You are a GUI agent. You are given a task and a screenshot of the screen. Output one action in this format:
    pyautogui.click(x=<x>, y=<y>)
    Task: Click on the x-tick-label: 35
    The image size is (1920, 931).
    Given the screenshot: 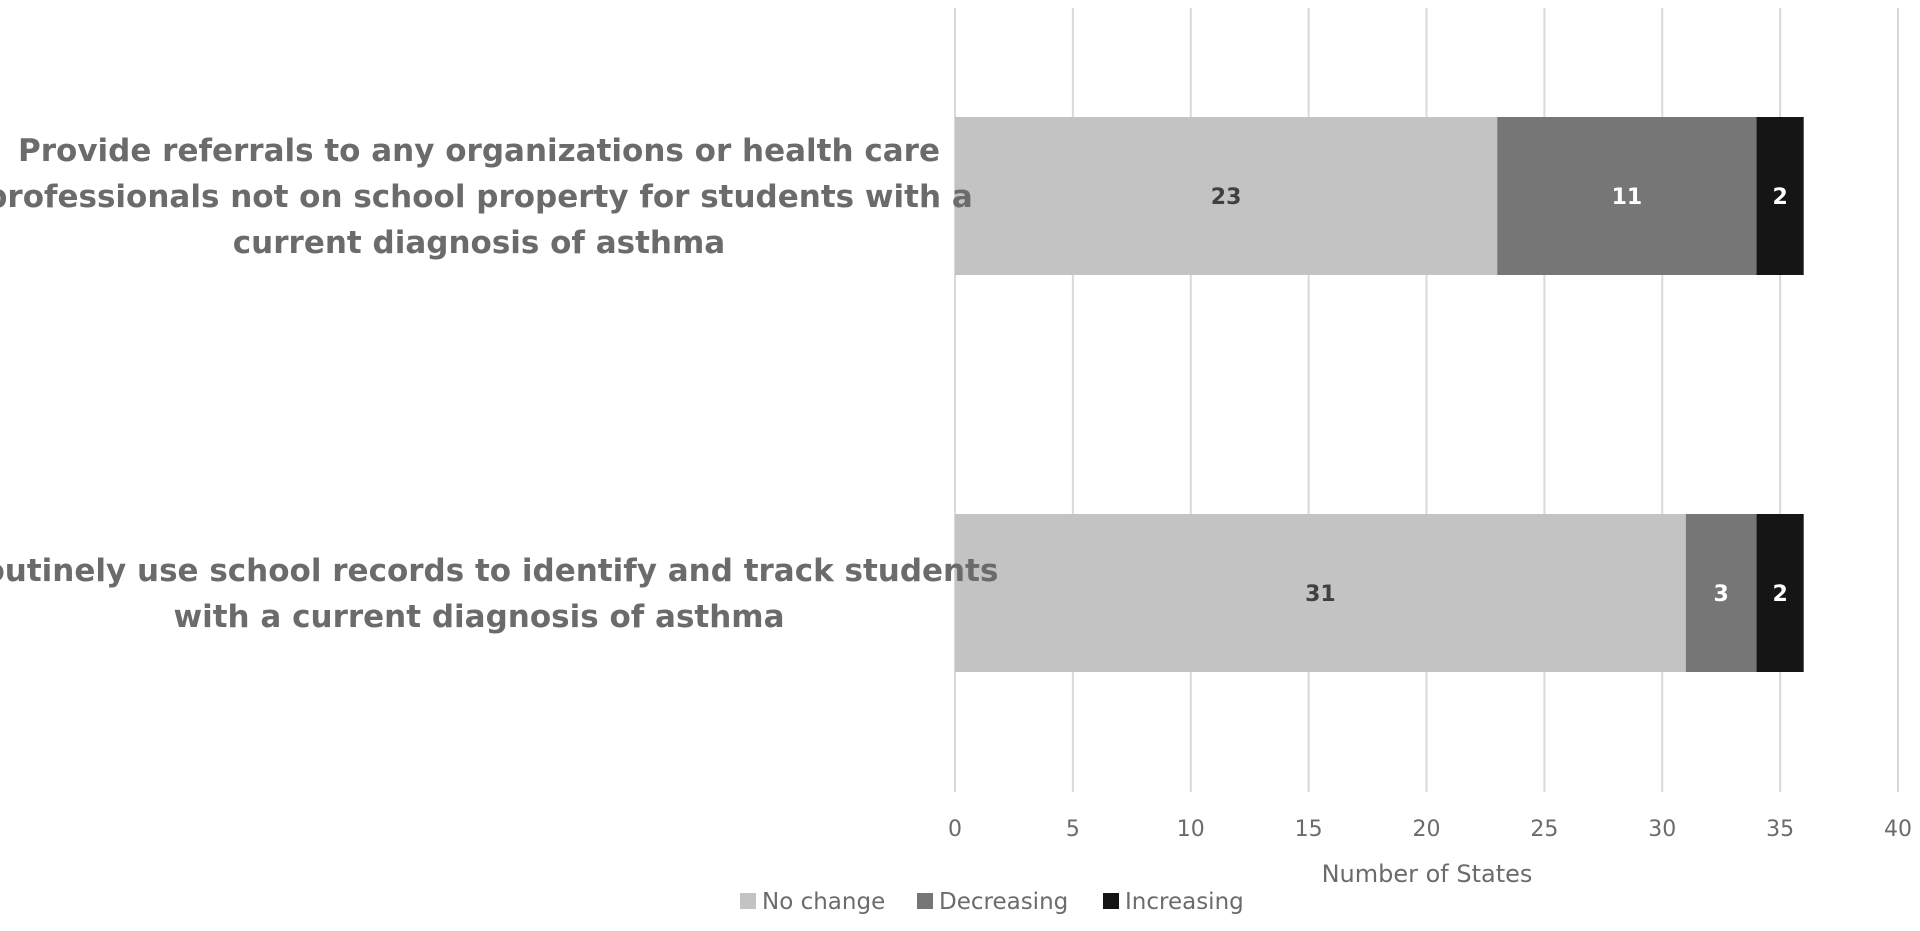 What is the action you would take?
    pyautogui.click(x=1780, y=829)
    